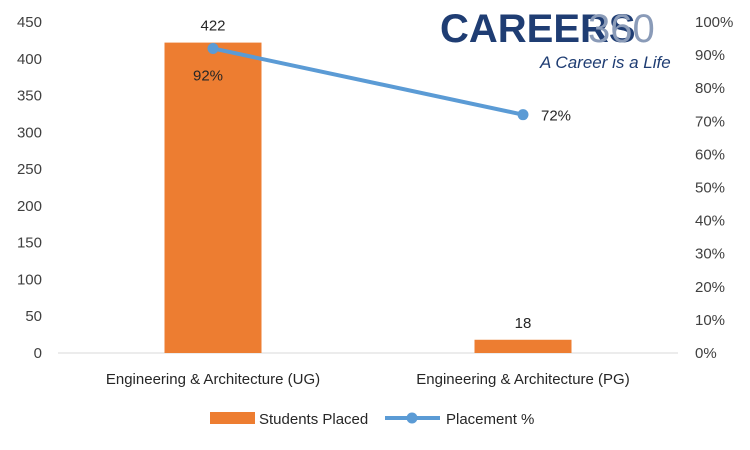 This screenshot has width=750, height=450. What do you see at coordinates (368, 81) in the screenshot?
I see `placement-line` at bounding box center [368, 81].